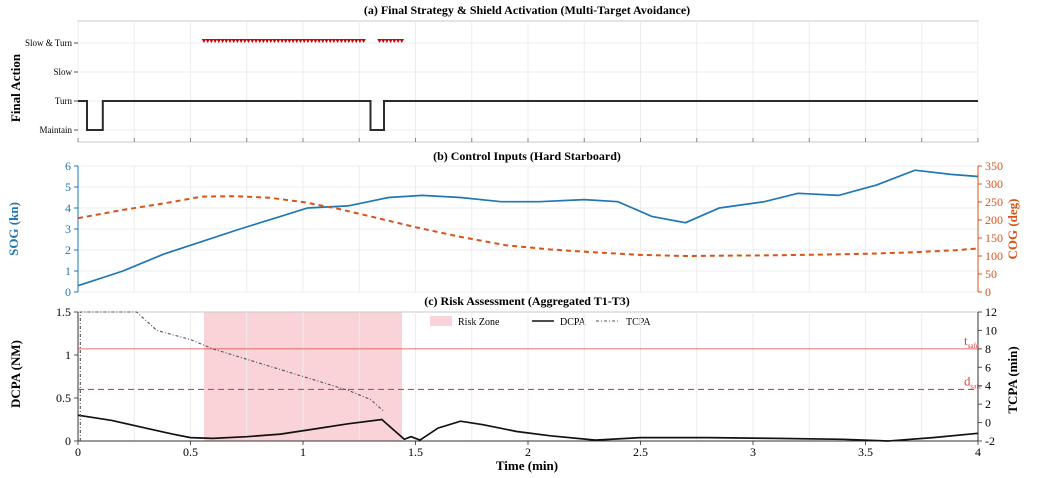 The width and height of the screenshot is (1038, 478). I want to click on panel-c-xtick-label: 3.5, so click(865, 452).